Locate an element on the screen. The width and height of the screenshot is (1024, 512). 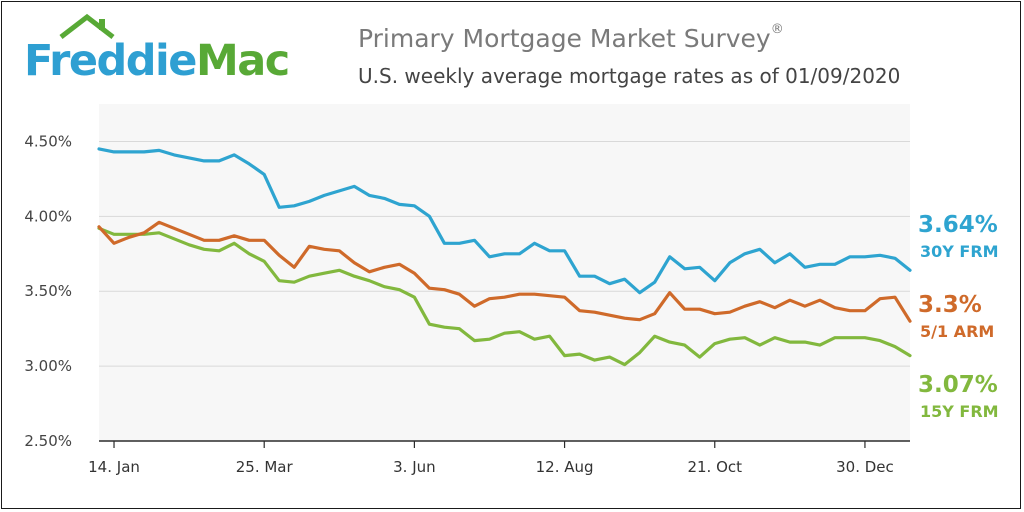
chart-title: Primary Mortgage Market Survey® is located at coordinates (571, 37).